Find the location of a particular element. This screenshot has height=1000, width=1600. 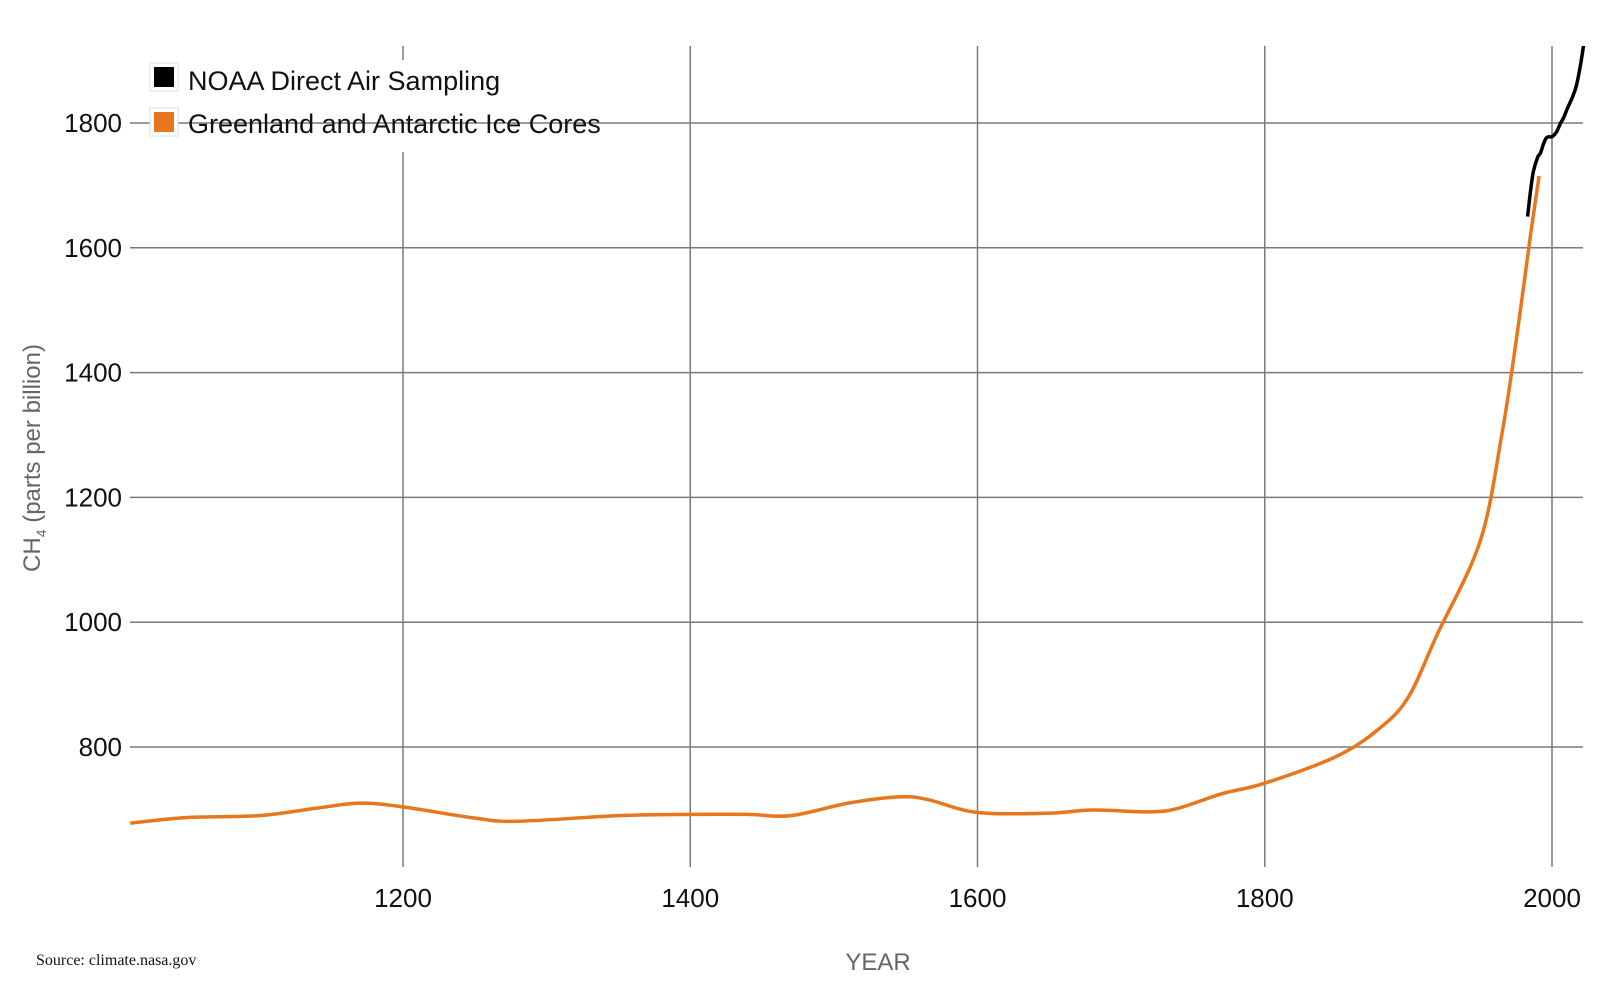

series-line-noaa is located at coordinates (1555, 131).